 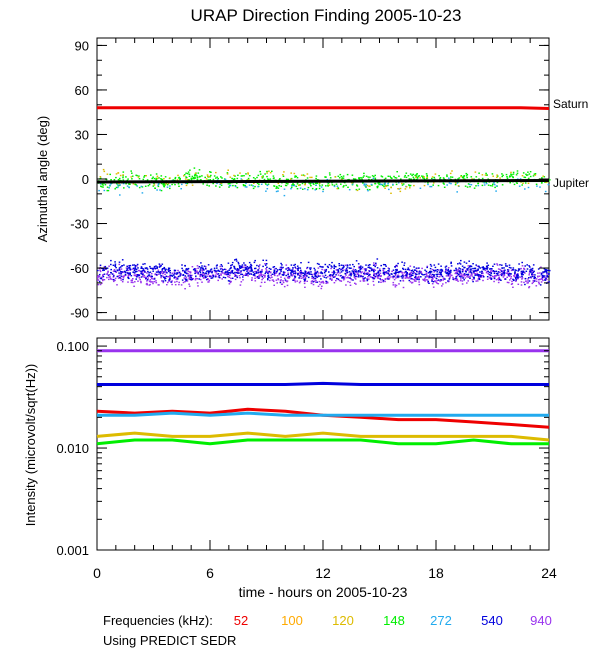 What do you see at coordinates (210, 573) in the screenshot?
I see `time-x-tick-label: 6` at bounding box center [210, 573].